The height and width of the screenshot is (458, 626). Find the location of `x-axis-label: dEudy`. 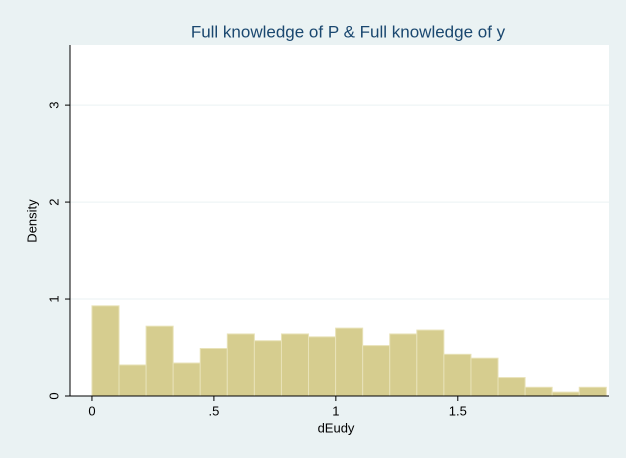

x-axis-label: dEudy is located at coordinates (336, 427).